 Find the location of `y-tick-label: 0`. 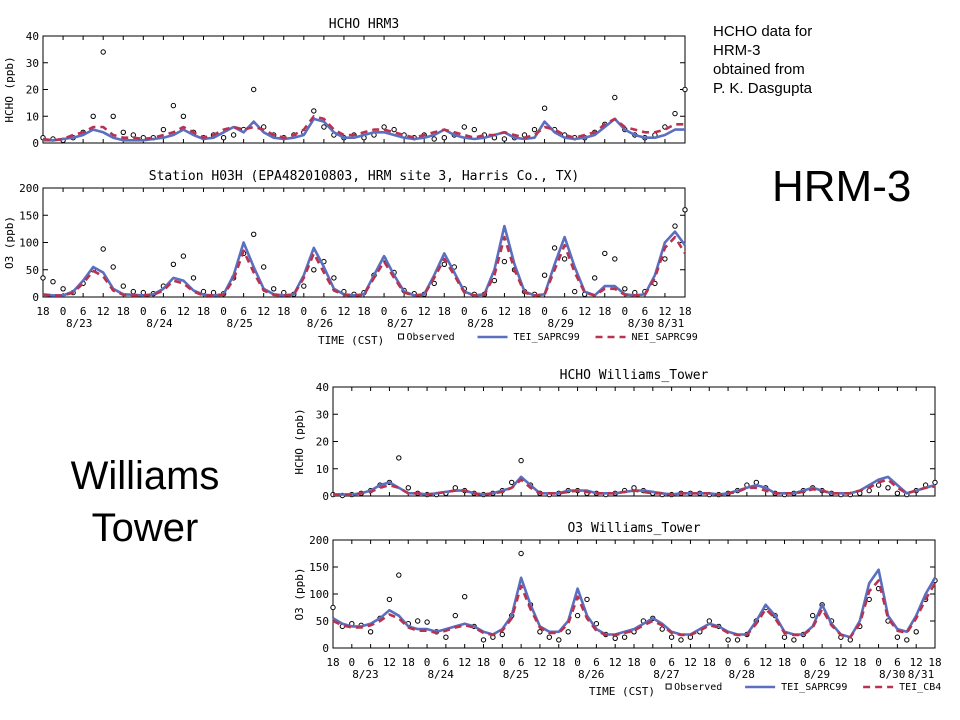

y-tick-label: 0 is located at coordinates (35, 297).